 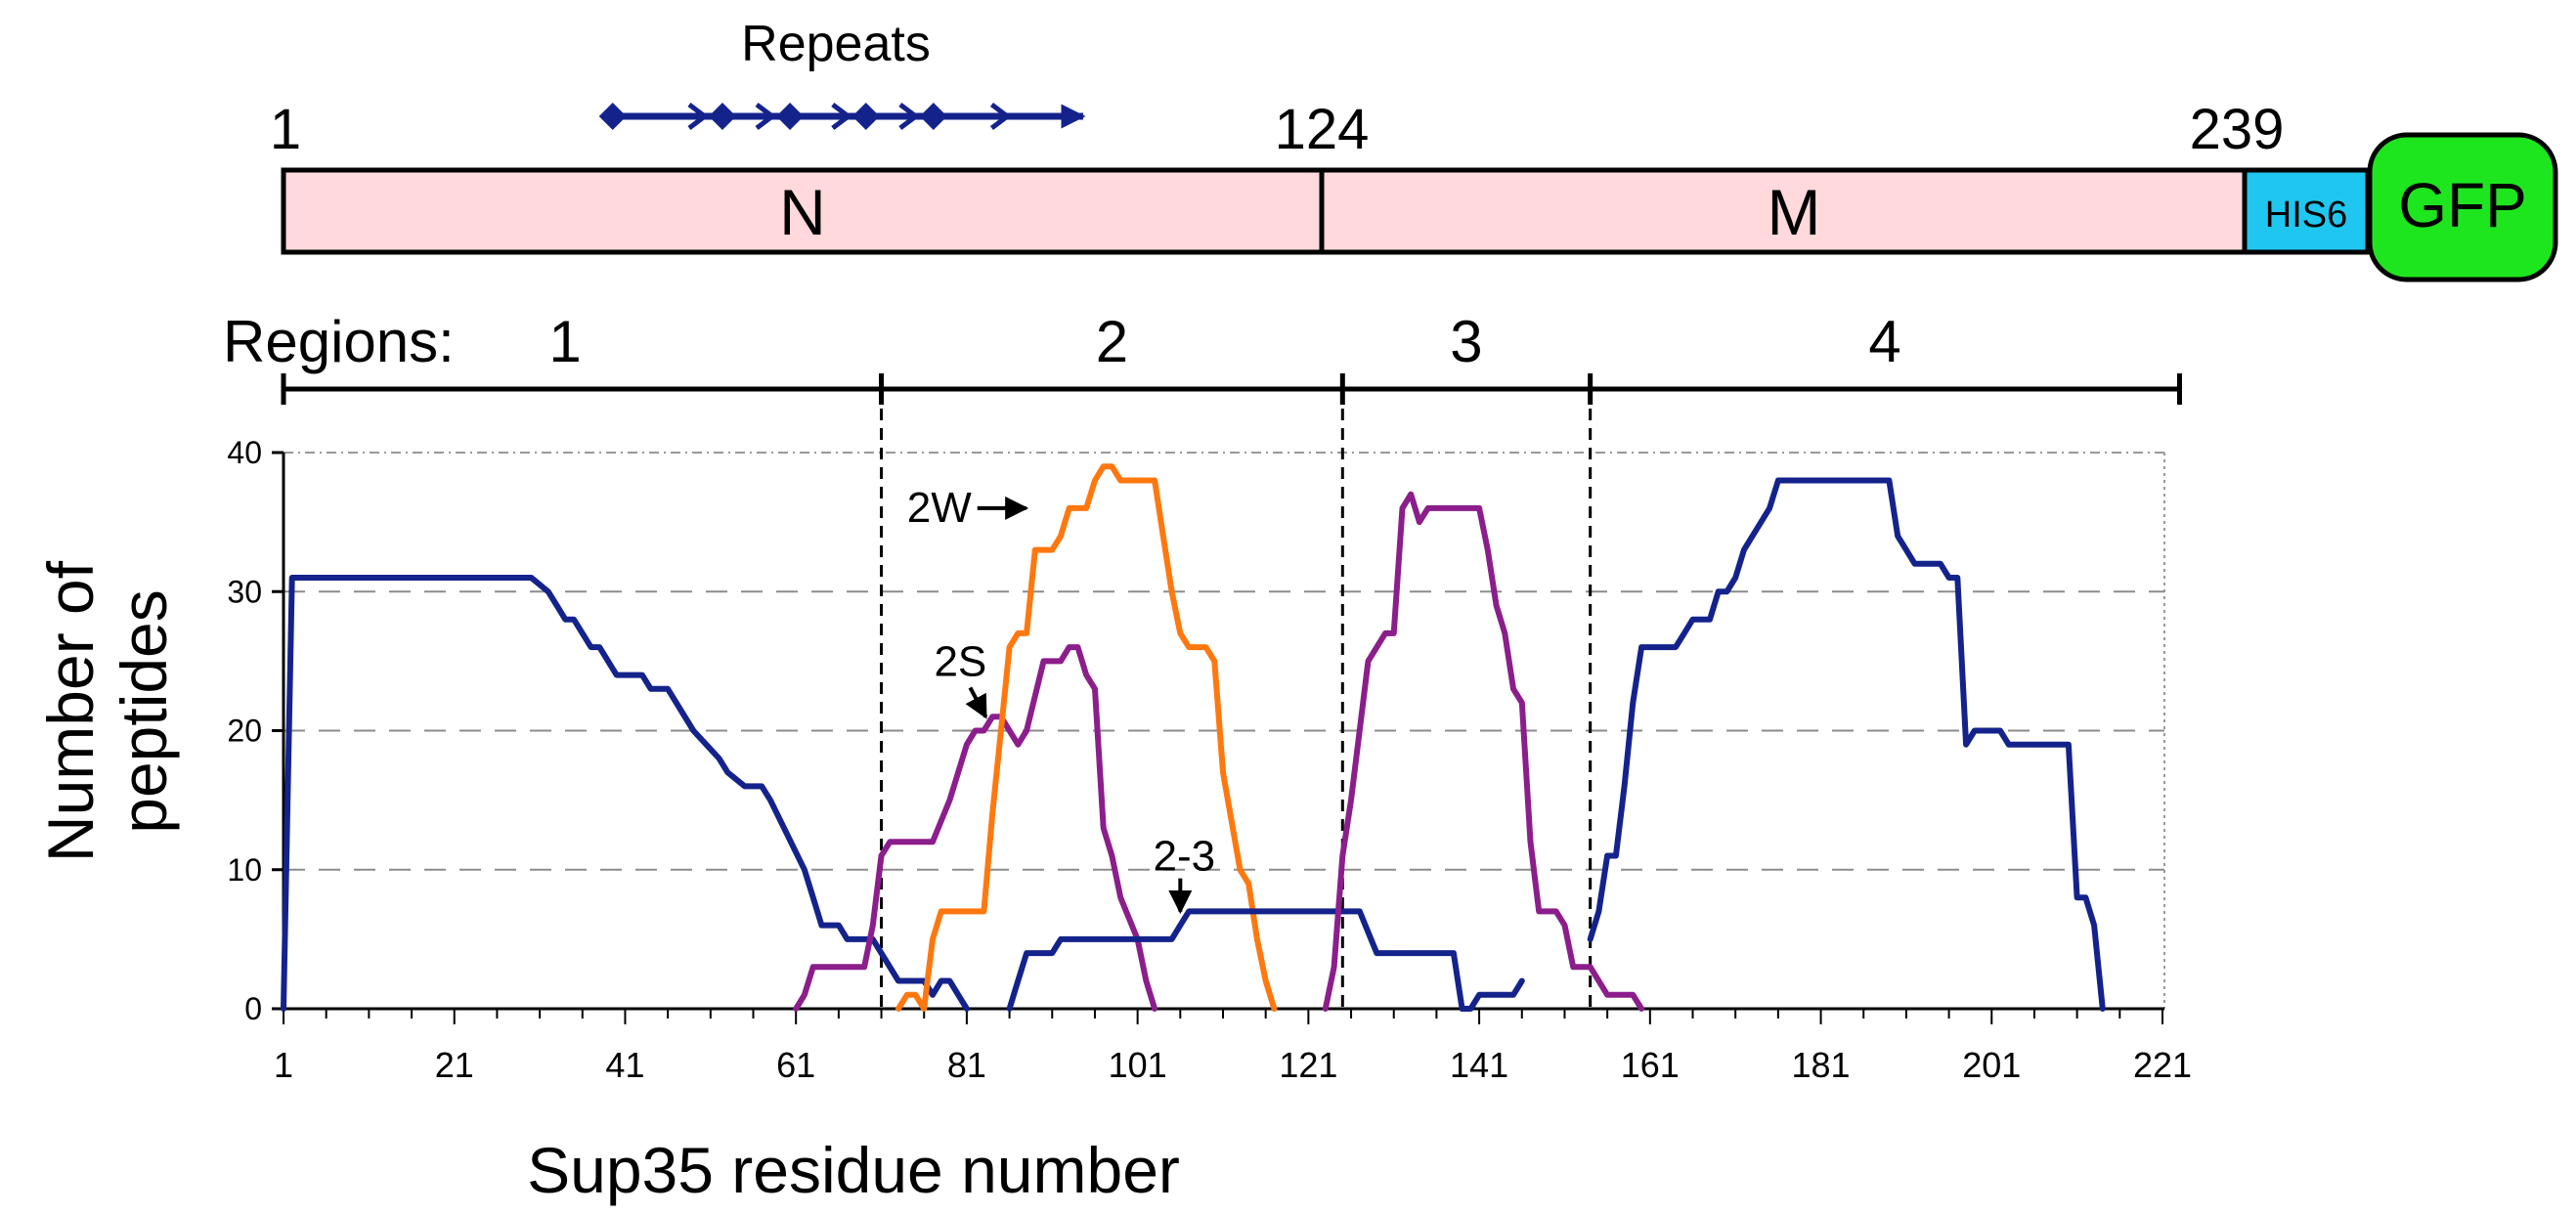 I want to click on gfp-box, so click(x=2462, y=207).